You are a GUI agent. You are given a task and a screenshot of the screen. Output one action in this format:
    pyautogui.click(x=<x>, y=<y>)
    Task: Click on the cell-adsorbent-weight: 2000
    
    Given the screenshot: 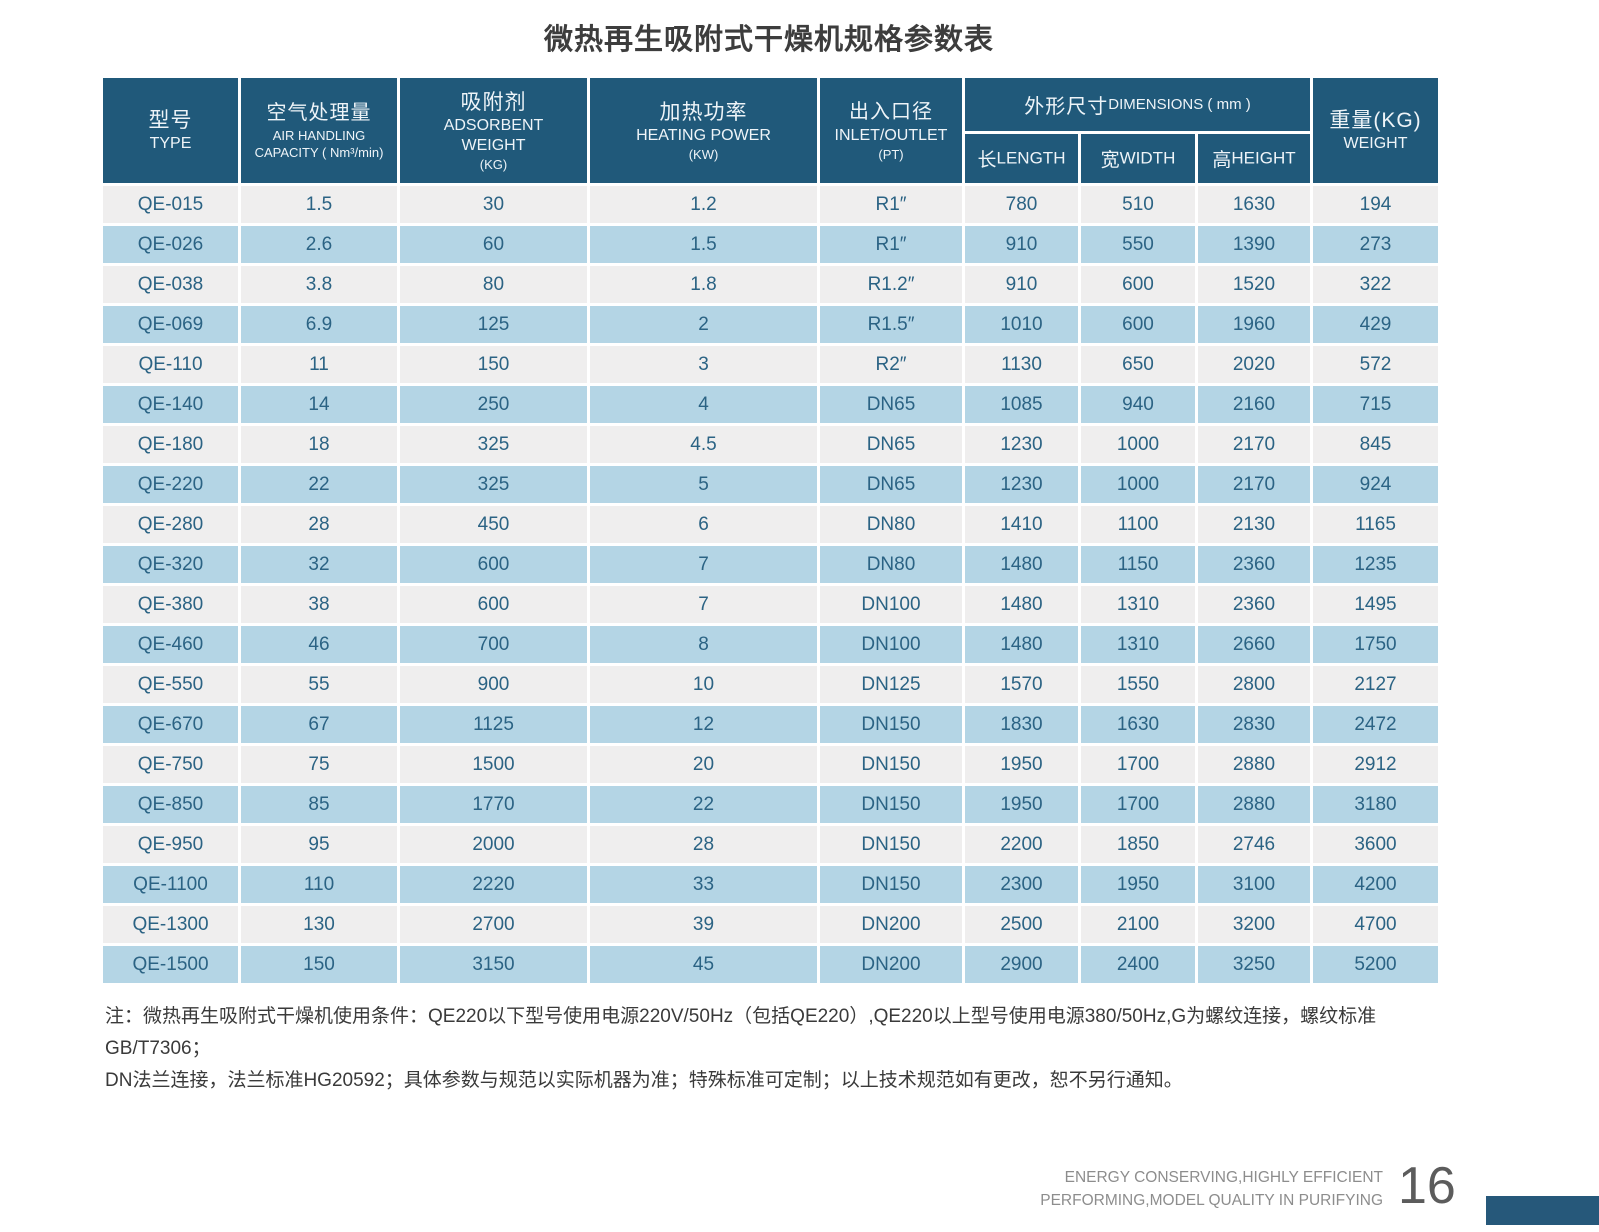 What is the action you would take?
    pyautogui.click(x=493, y=844)
    